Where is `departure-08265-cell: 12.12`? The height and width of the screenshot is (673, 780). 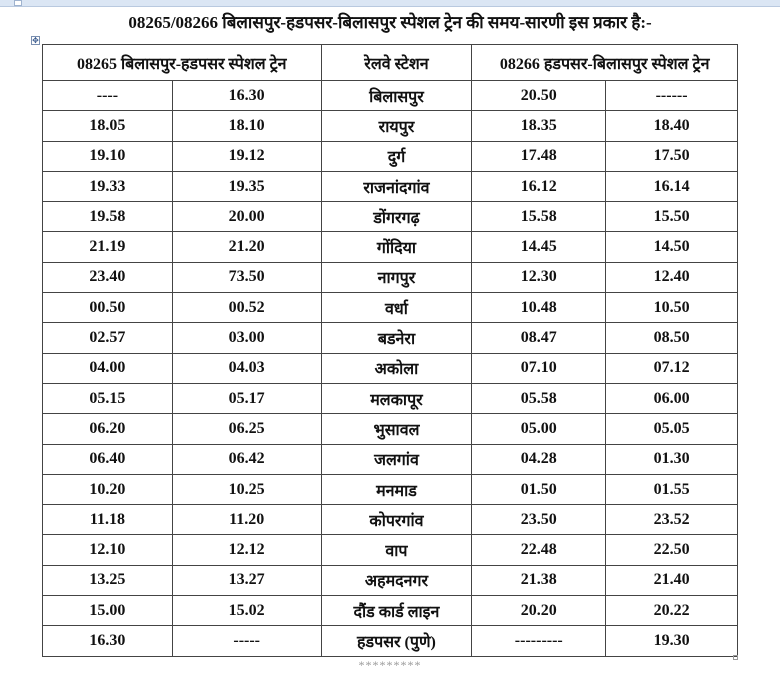
departure-08265-cell: 12.12 is located at coordinates (246, 550).